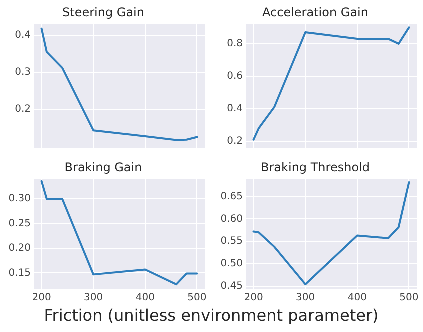 Image resolution: width=423 pixels, height=332 pixels. Describe the element at coordinates (235, 44) in the screenshot. I see `y-tick-label: 0.8` at that location.